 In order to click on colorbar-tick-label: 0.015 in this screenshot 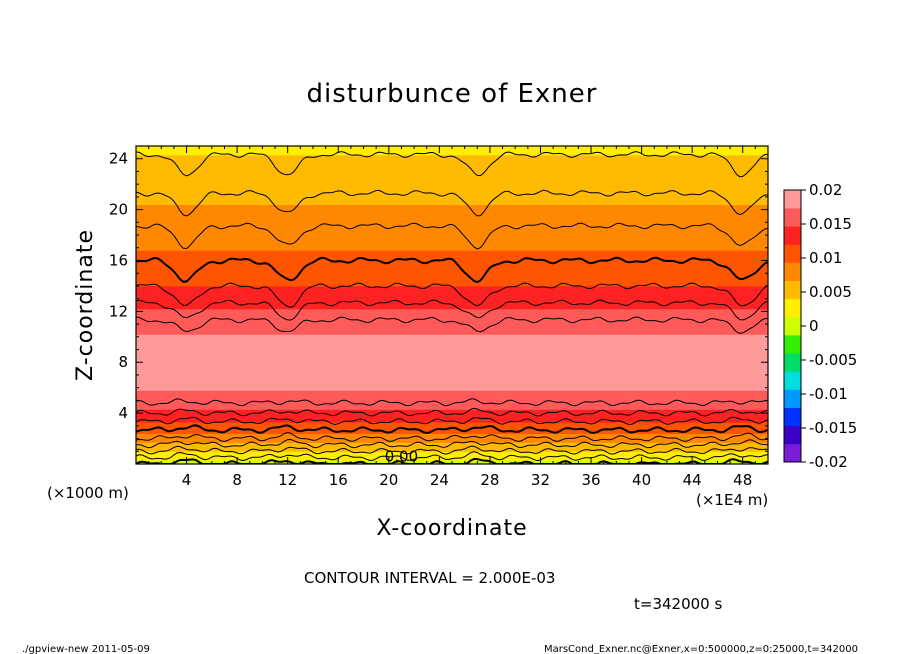, I will do `click(830, 224)`.